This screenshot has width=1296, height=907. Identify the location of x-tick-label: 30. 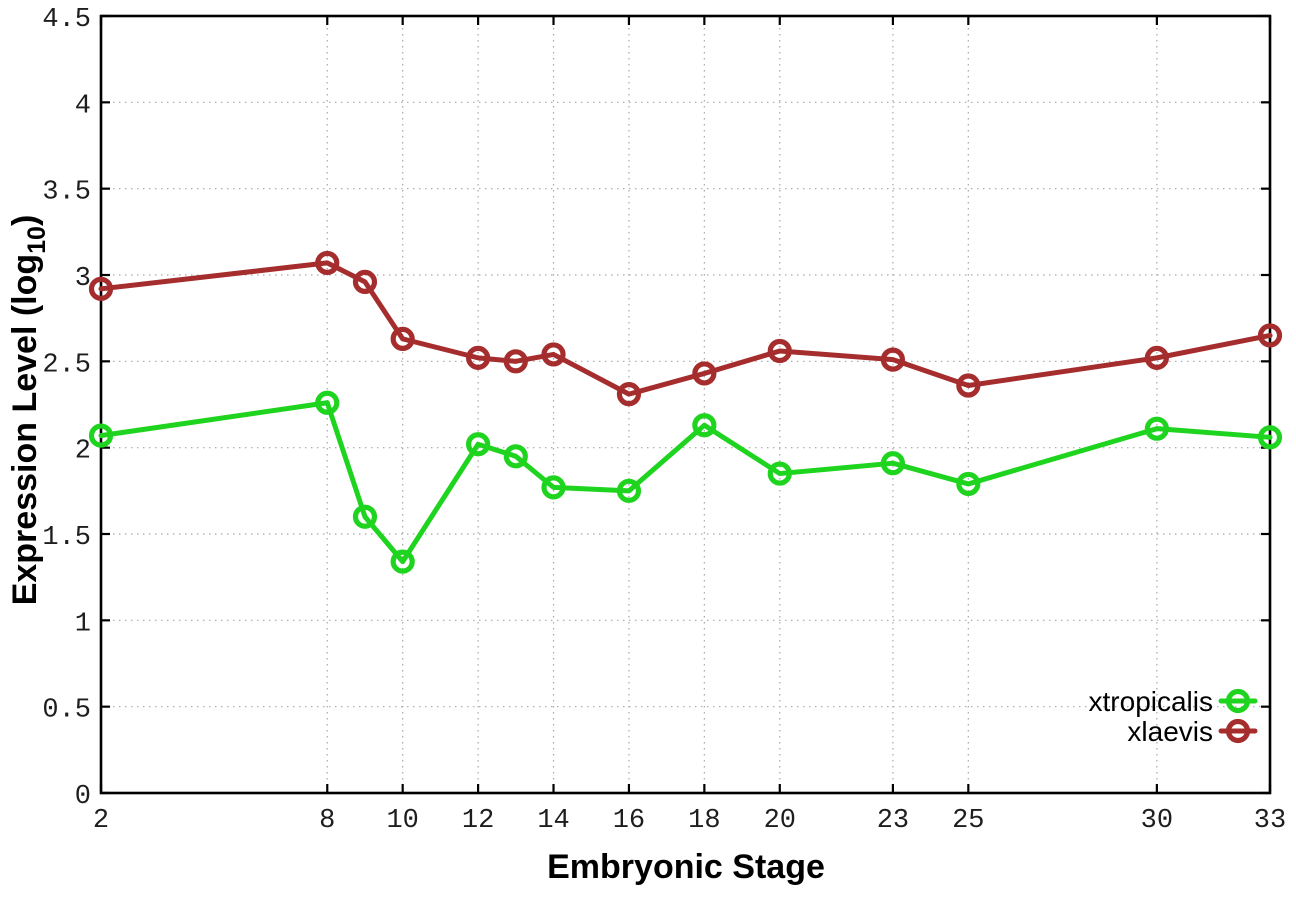
(1157, 821).